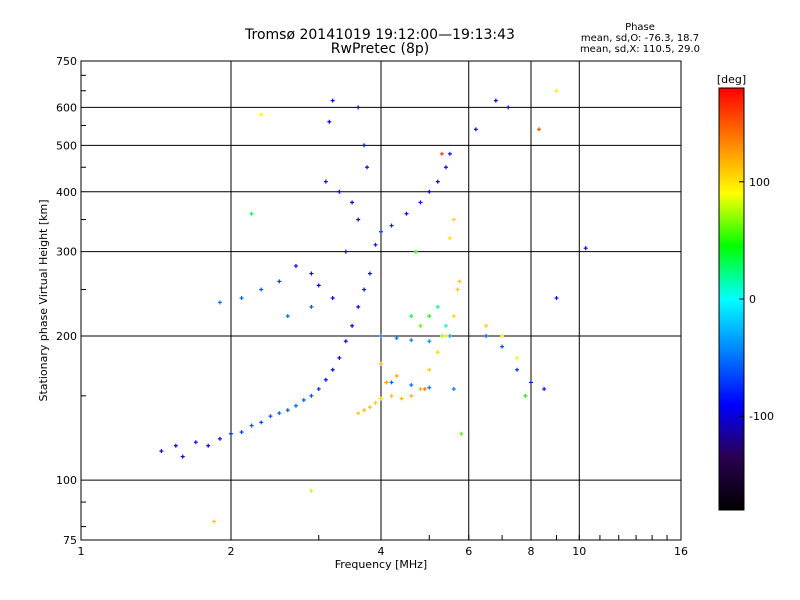  What do you see at coordinates (752, 299) in the screenshot?
I see `colorbar-tick-label: 0` at bounding box center [752, 299].